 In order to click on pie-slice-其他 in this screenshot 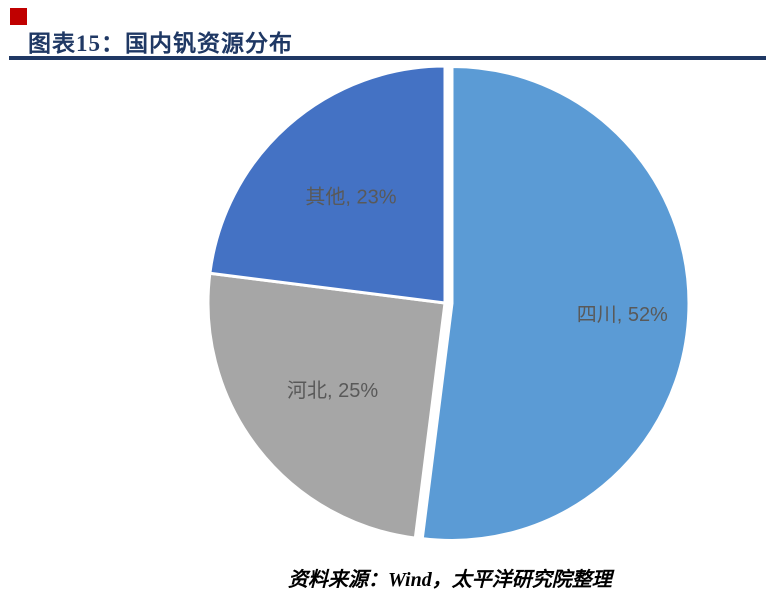, I will do `click(327, 184)`.